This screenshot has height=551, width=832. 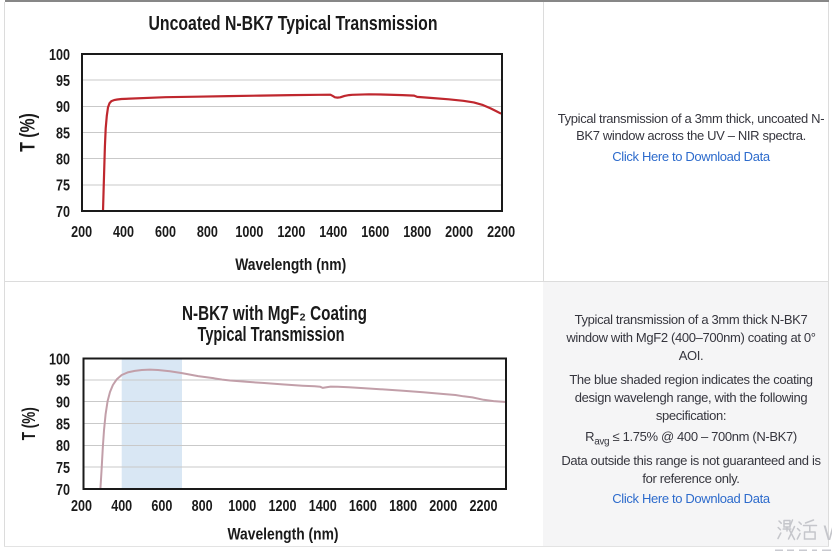 I want to click on svg-text: Typical Transmission, so click(x=271, y=335).